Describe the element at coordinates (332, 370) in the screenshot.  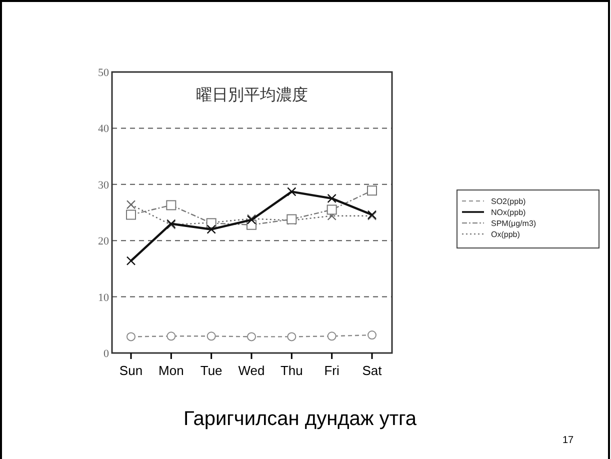
I see `x-tick-label: Fri` at that location.